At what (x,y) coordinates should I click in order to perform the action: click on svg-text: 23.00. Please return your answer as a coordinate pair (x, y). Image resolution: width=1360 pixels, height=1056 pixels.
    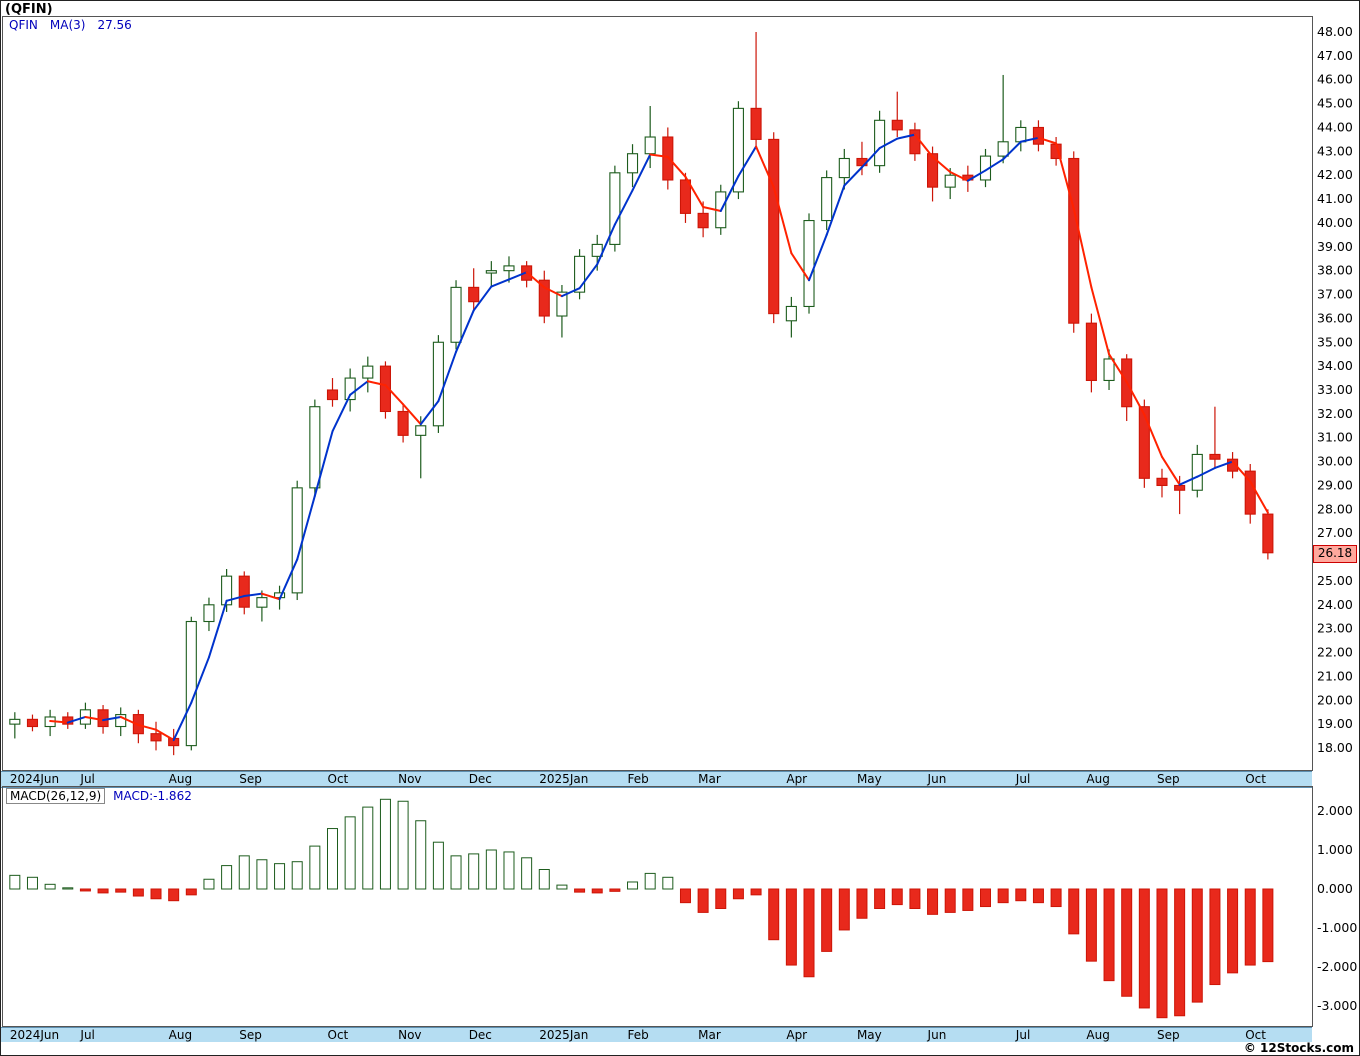
    Looking at the image, I should click on (1335, 628).